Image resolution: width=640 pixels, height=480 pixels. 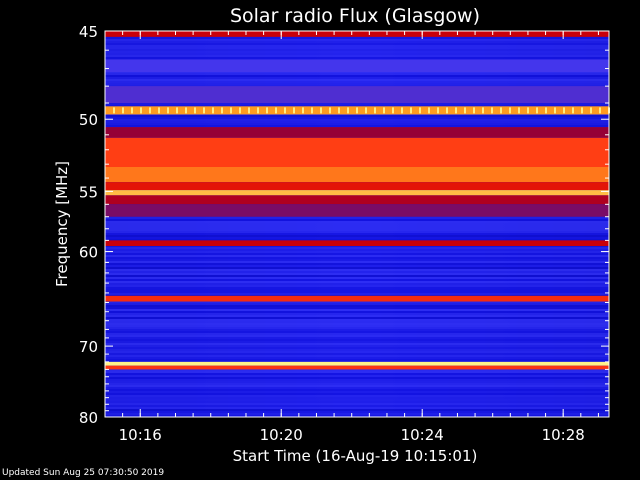 What do you see at coordinates (88, 32) in the screenshot?
I see `y-tick-label-45: 45` at bounding box center [88, 32].